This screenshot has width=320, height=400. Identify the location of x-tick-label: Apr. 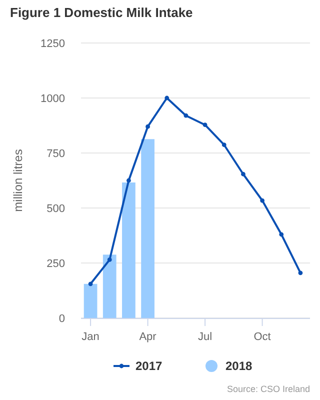
(148, 337).